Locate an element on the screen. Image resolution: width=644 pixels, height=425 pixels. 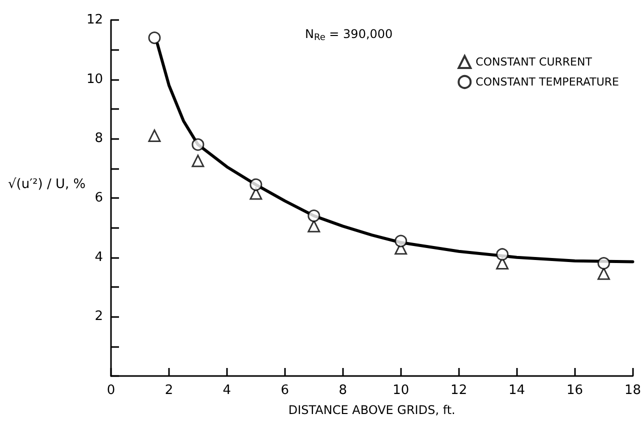
x-tick-label: 2 is located at coordinates (169, 390).